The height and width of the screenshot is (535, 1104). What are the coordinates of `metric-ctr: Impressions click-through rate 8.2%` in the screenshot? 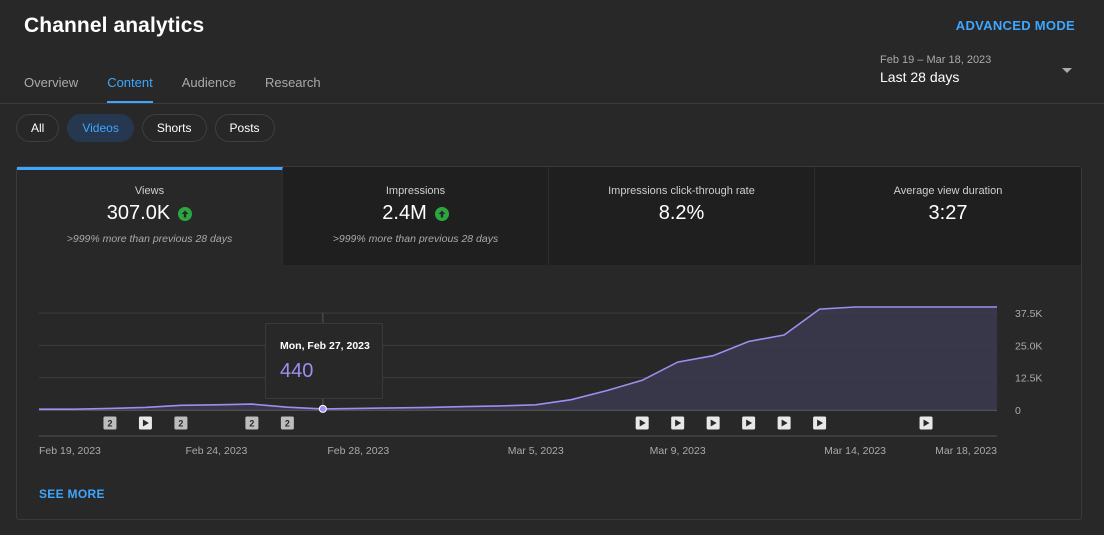 It's located at (682, 216).